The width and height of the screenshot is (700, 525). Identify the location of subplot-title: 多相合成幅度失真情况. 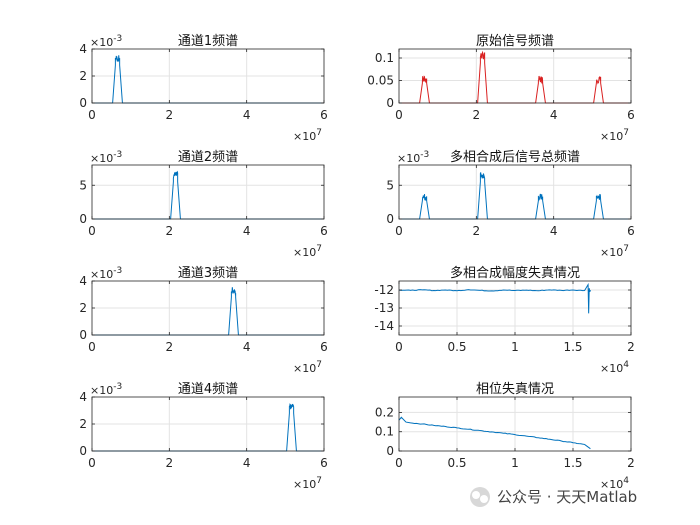
(515, 273).